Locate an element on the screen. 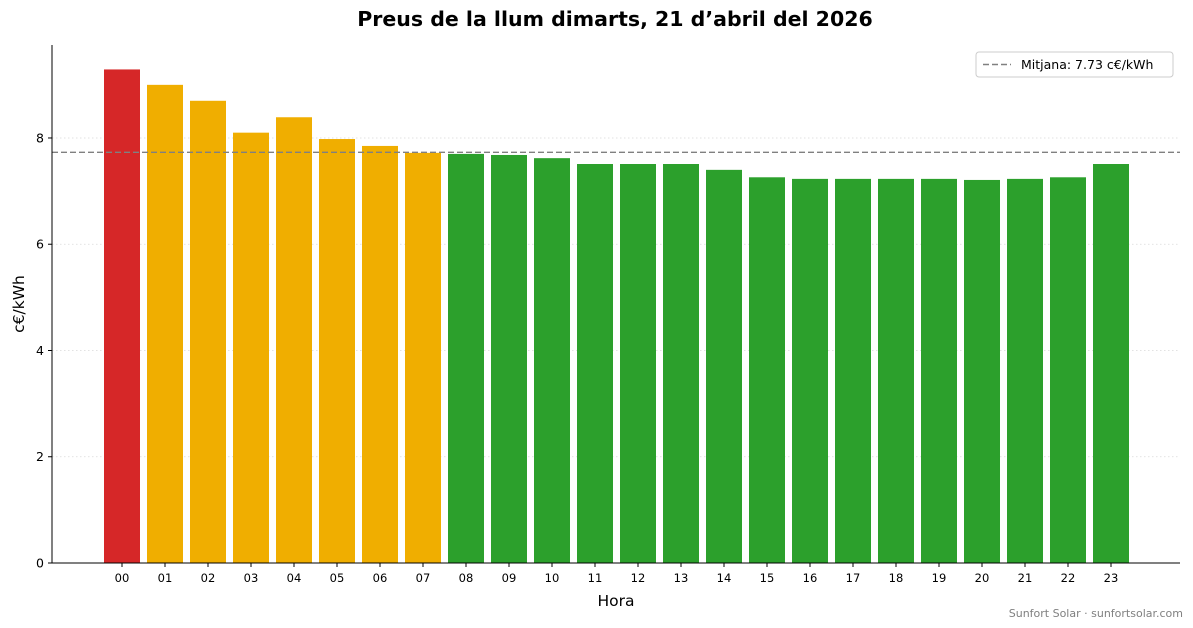 The image size is (1193, 628). y-tick-label: 4 is located at coordinates (40, 350).